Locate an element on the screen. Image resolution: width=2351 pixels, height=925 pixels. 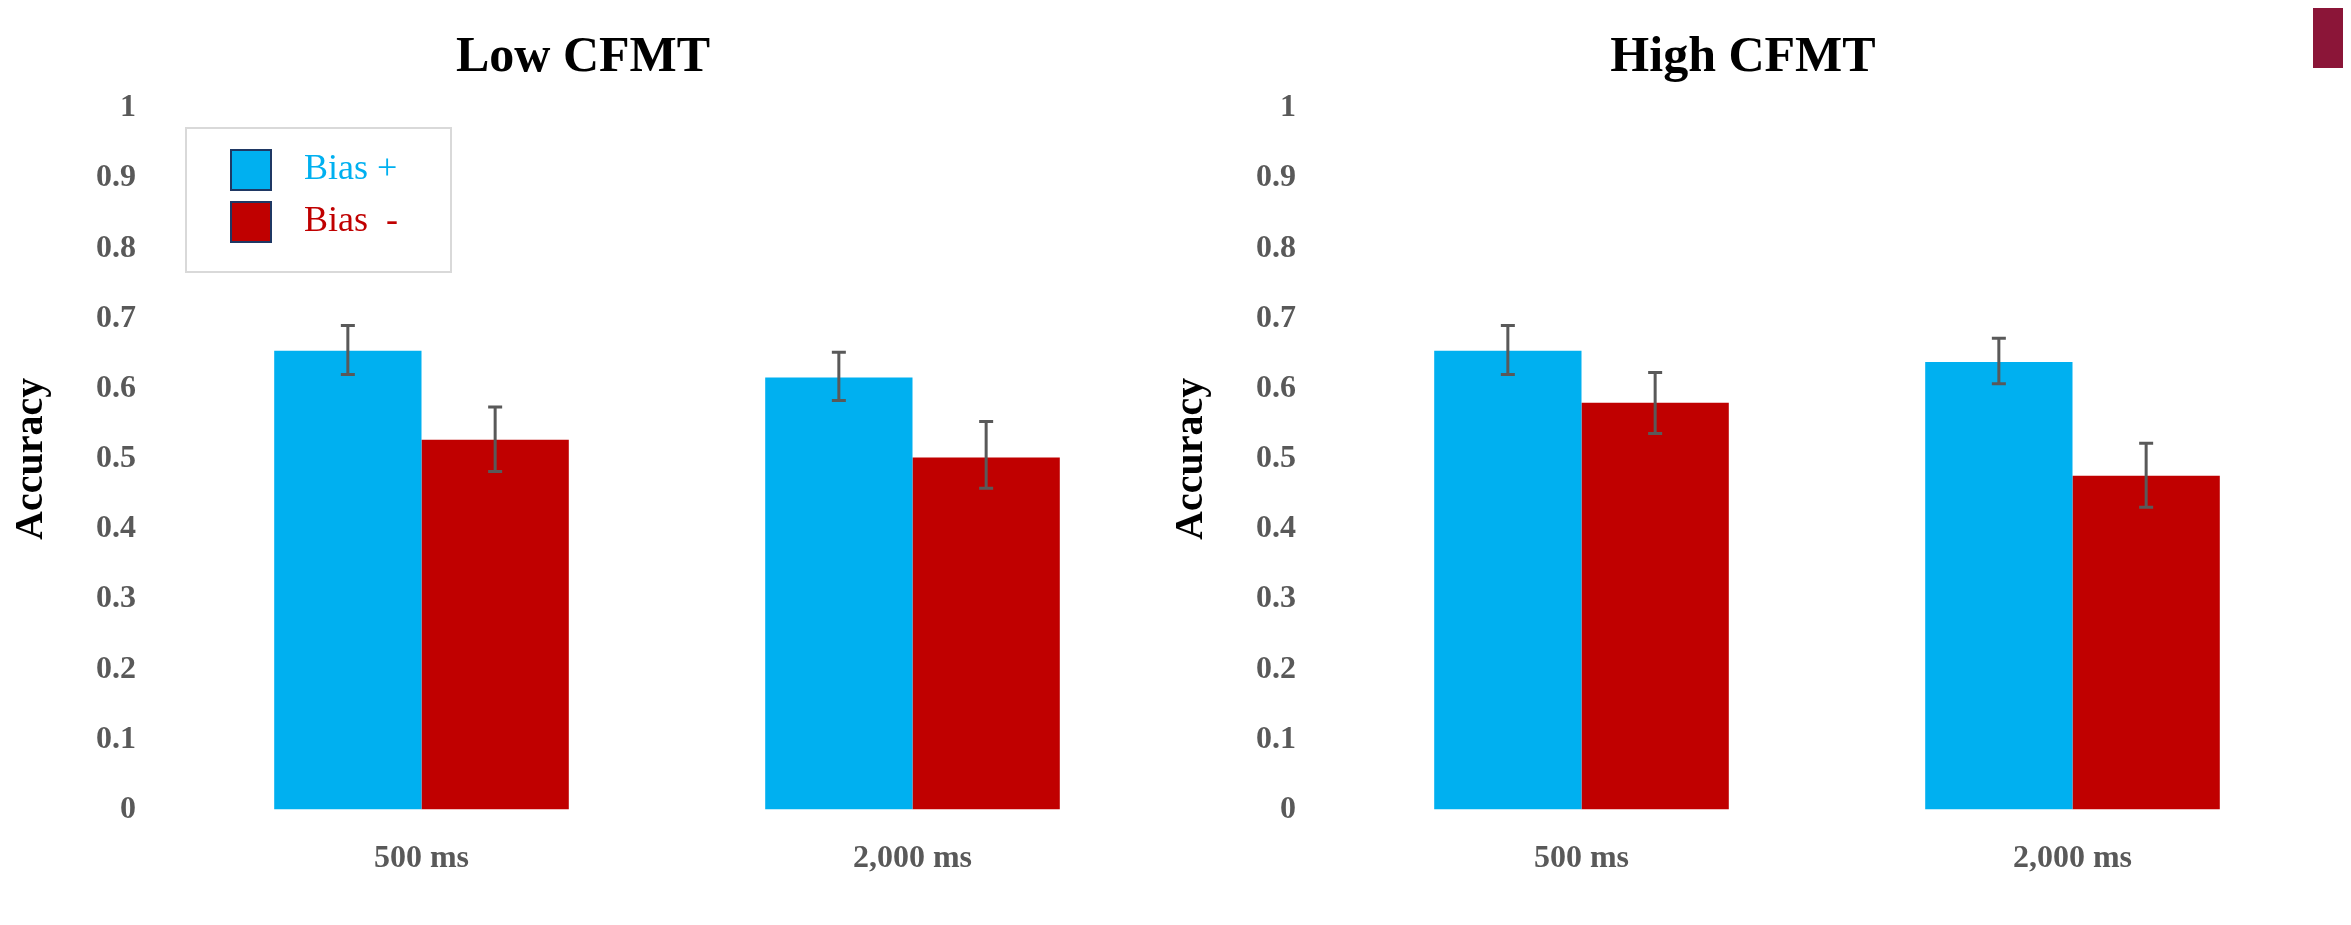
chart-title: High CFMT is located at coordinates (1743, 53).